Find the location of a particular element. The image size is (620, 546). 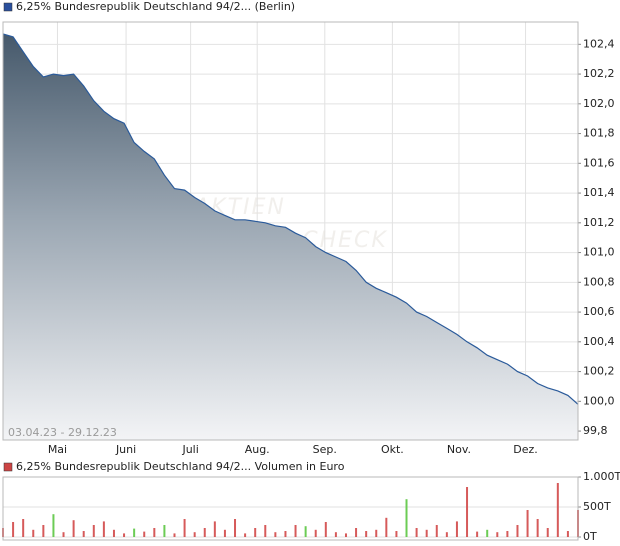

y-tick-label: 99,8 is located at coordinates (595, 430).